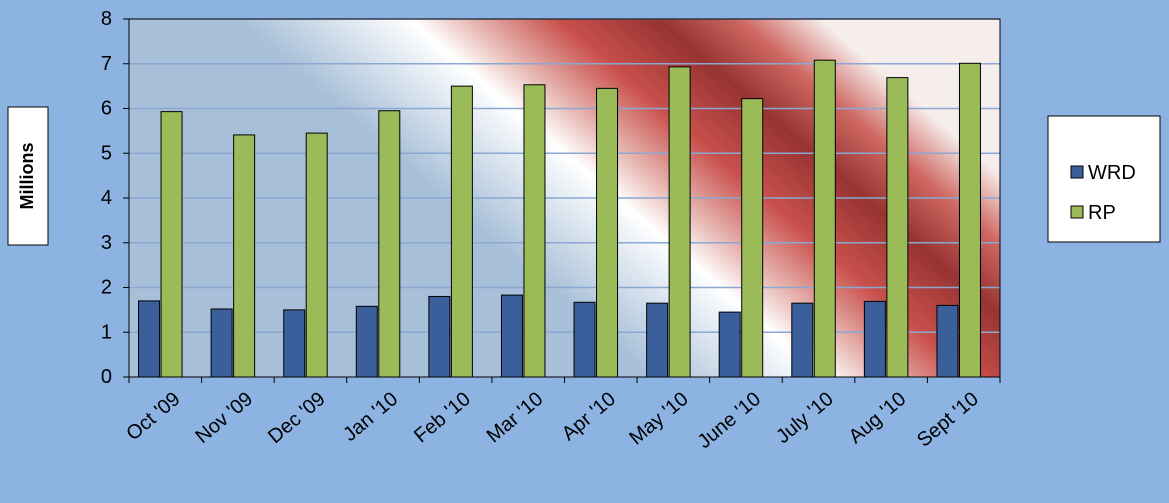  Describe the element at coordinates (589, 416) in the screenshot. I see `x-tick-label: Apr '10` at that location.